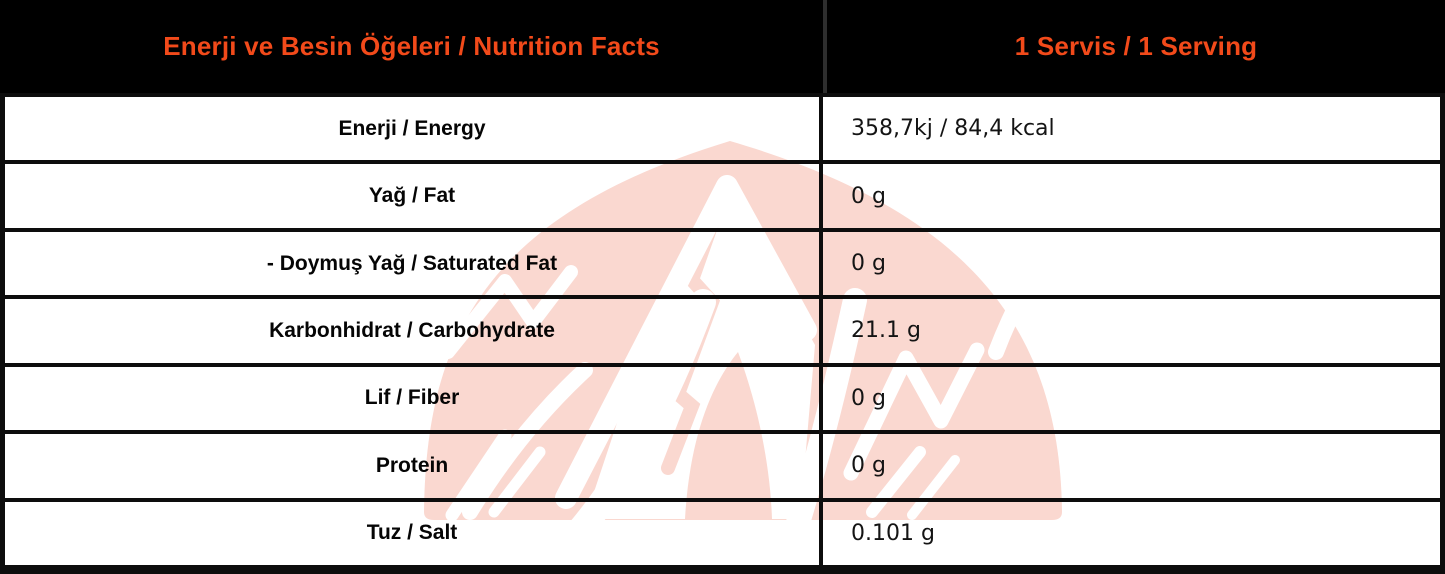  I want to click on nutrient-label-protein: Protein, so click(414, 466).